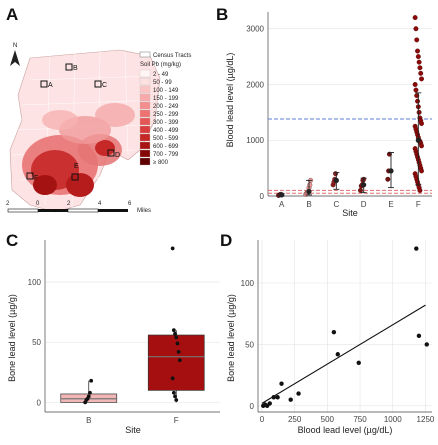  I want to click on legend-item-label: 700 - 799, so click(166, 155).